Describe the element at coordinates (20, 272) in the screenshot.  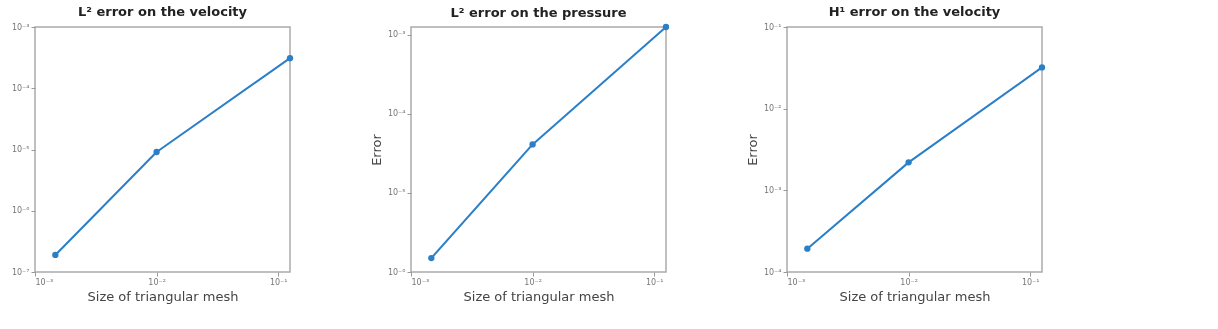
I see `y-tick-label: 10⁻⁷` at that location.